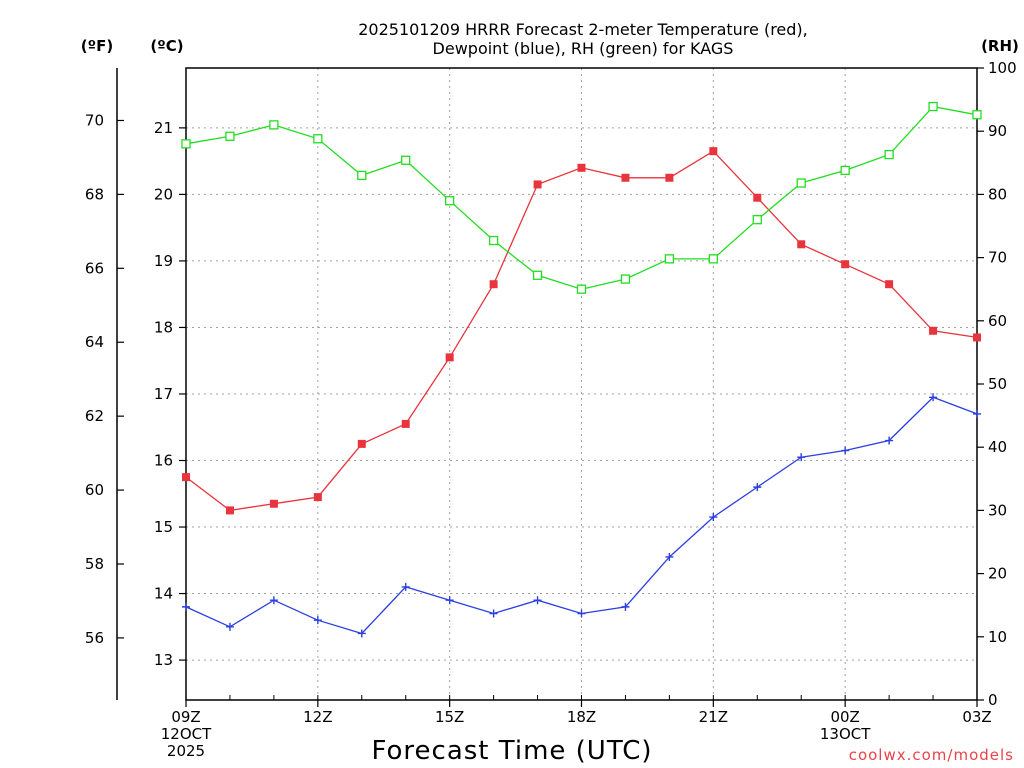 This screenshot has height=768, width=1024. I want to click on celsius-tick-label: 17, so click(163, 394).